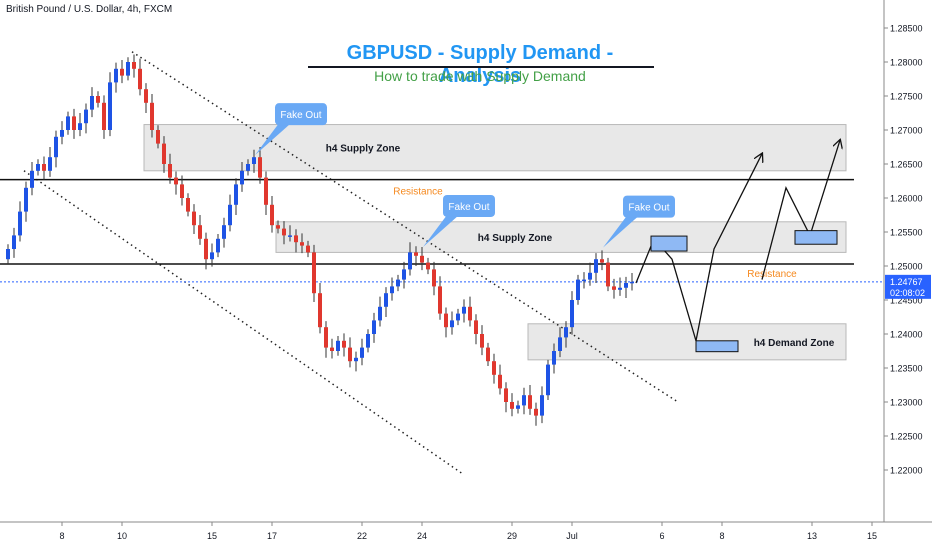  What do you see at coordinates (906, 29) in the screenshot?
I see `y-tick-label: 1.28500` at bounding box center [906, 29].